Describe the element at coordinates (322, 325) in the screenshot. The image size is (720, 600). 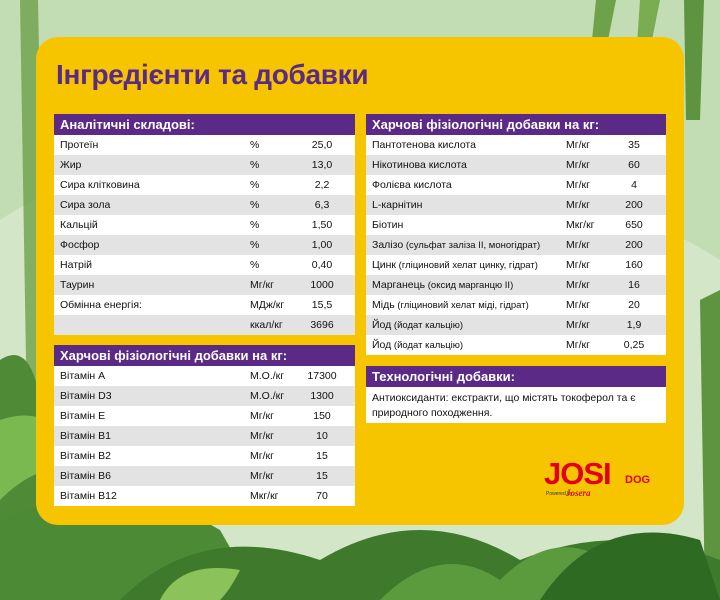
I see `row-value: 3696` at that location.